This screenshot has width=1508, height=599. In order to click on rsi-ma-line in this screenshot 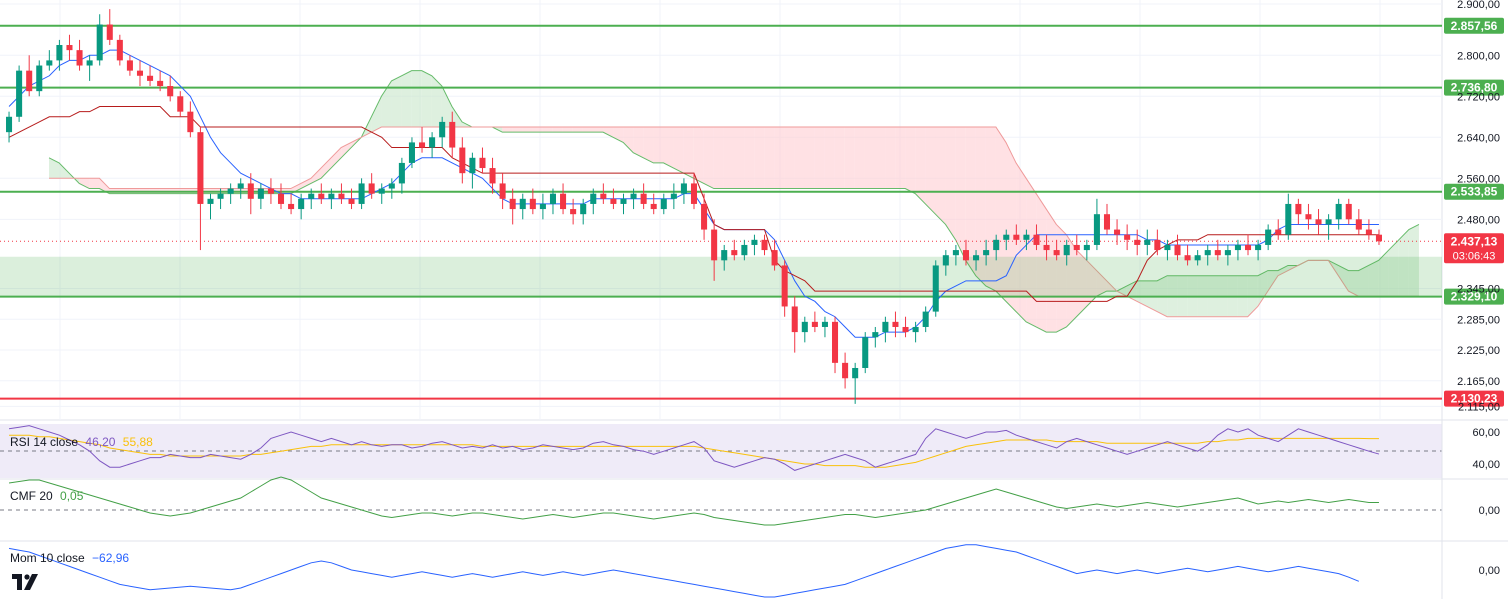, I will do `click(694, 451)`.